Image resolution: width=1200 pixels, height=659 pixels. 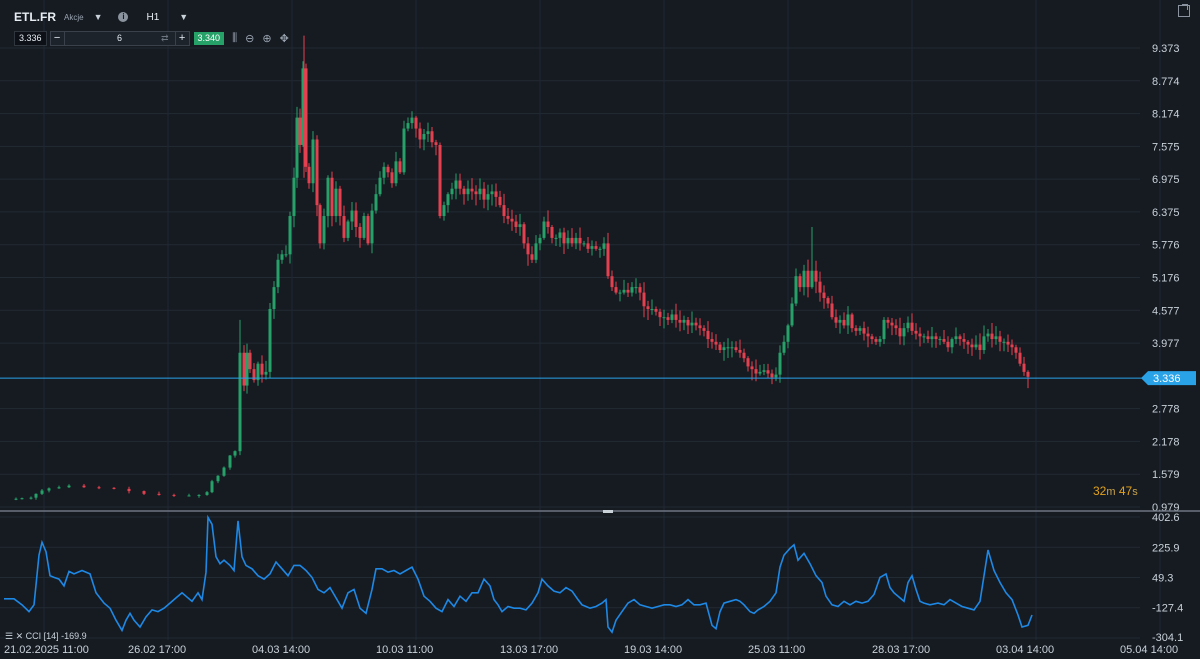 I want to click on cci-tick-label: -127.4, so click(x=1167, y=609).